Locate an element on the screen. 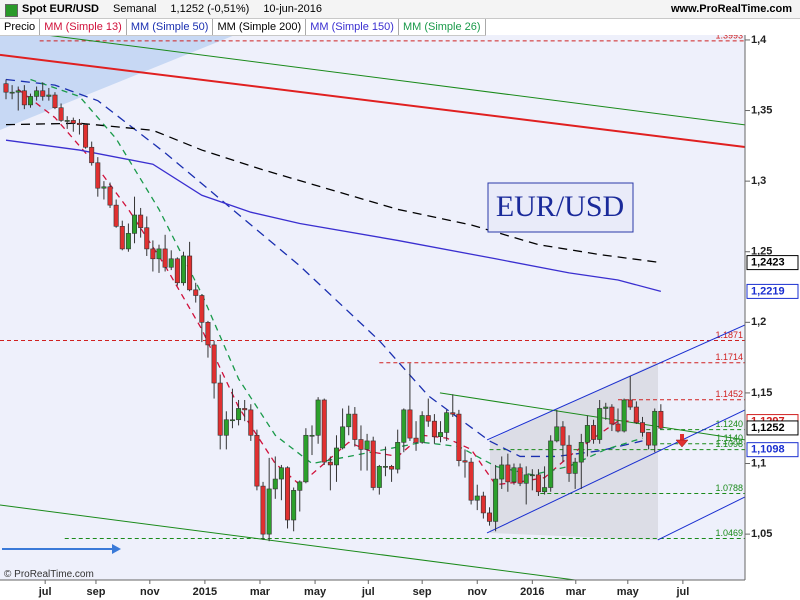 The image size is (800, 600). symbol: Spot EUR/USD is located at coordinates (60, 9).